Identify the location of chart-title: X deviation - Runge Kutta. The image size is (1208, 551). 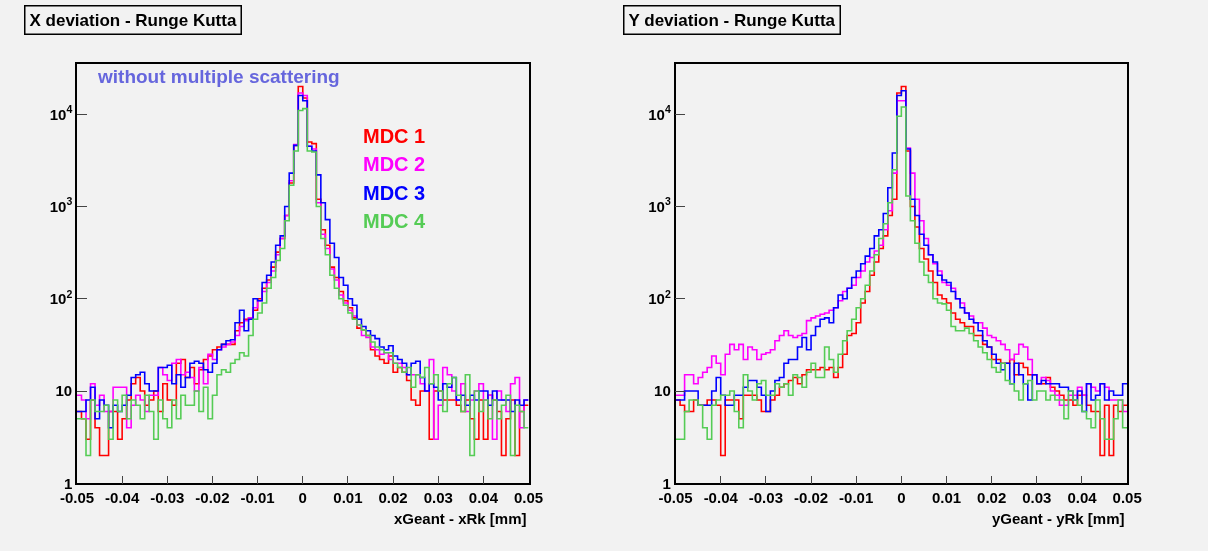
(133, 20).